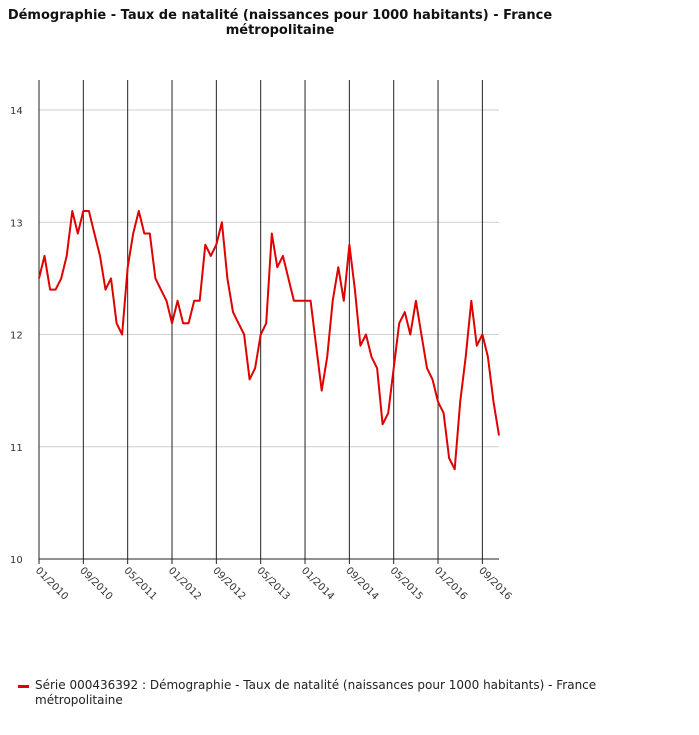 The height and width of the screenshot is (735, 699). I want to click on y-tick-label: 10, so click(16, 560).